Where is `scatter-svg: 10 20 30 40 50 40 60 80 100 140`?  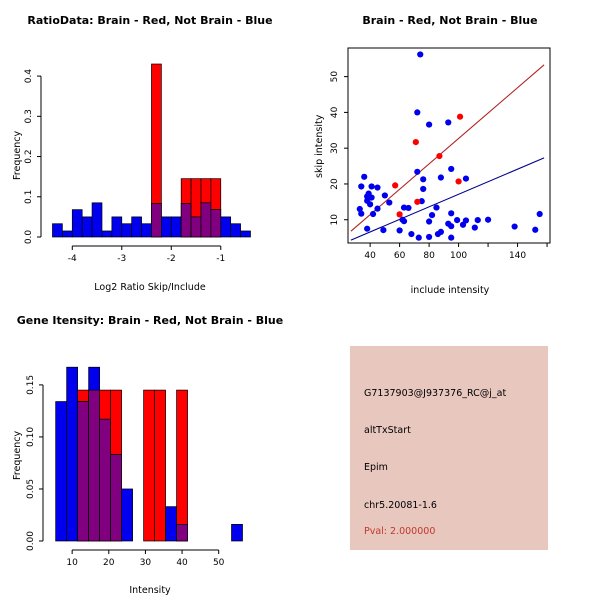
scatter-svg: 10 20 30 40 50 40 60 80 100 140 is located at coordinates (440, 154).